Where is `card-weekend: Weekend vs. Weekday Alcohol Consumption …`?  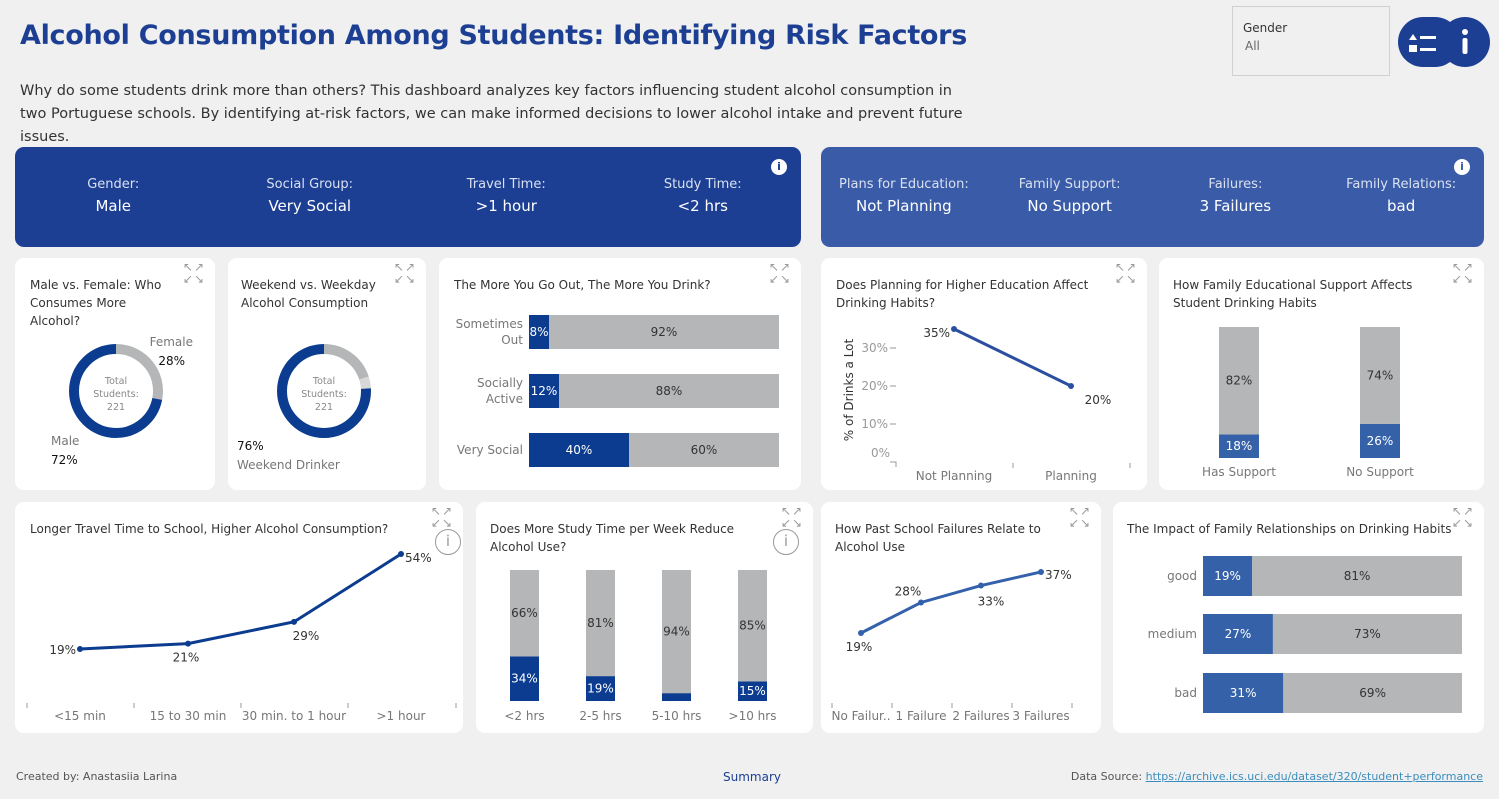 card-weekend: Weekend vs. Weekday Alcohol Consumption … is located at coordinates (327, 374).